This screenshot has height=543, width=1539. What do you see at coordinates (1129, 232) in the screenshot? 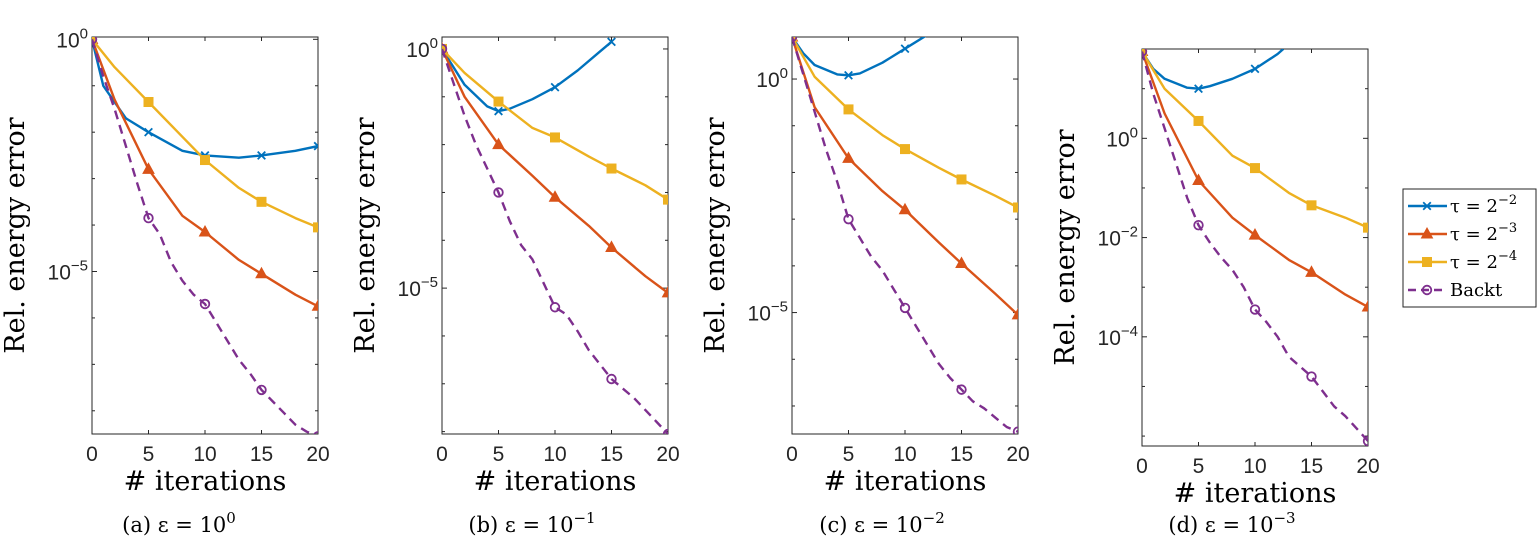
I see `y-tick-exp: −2` at bounding box center [1129, 232].